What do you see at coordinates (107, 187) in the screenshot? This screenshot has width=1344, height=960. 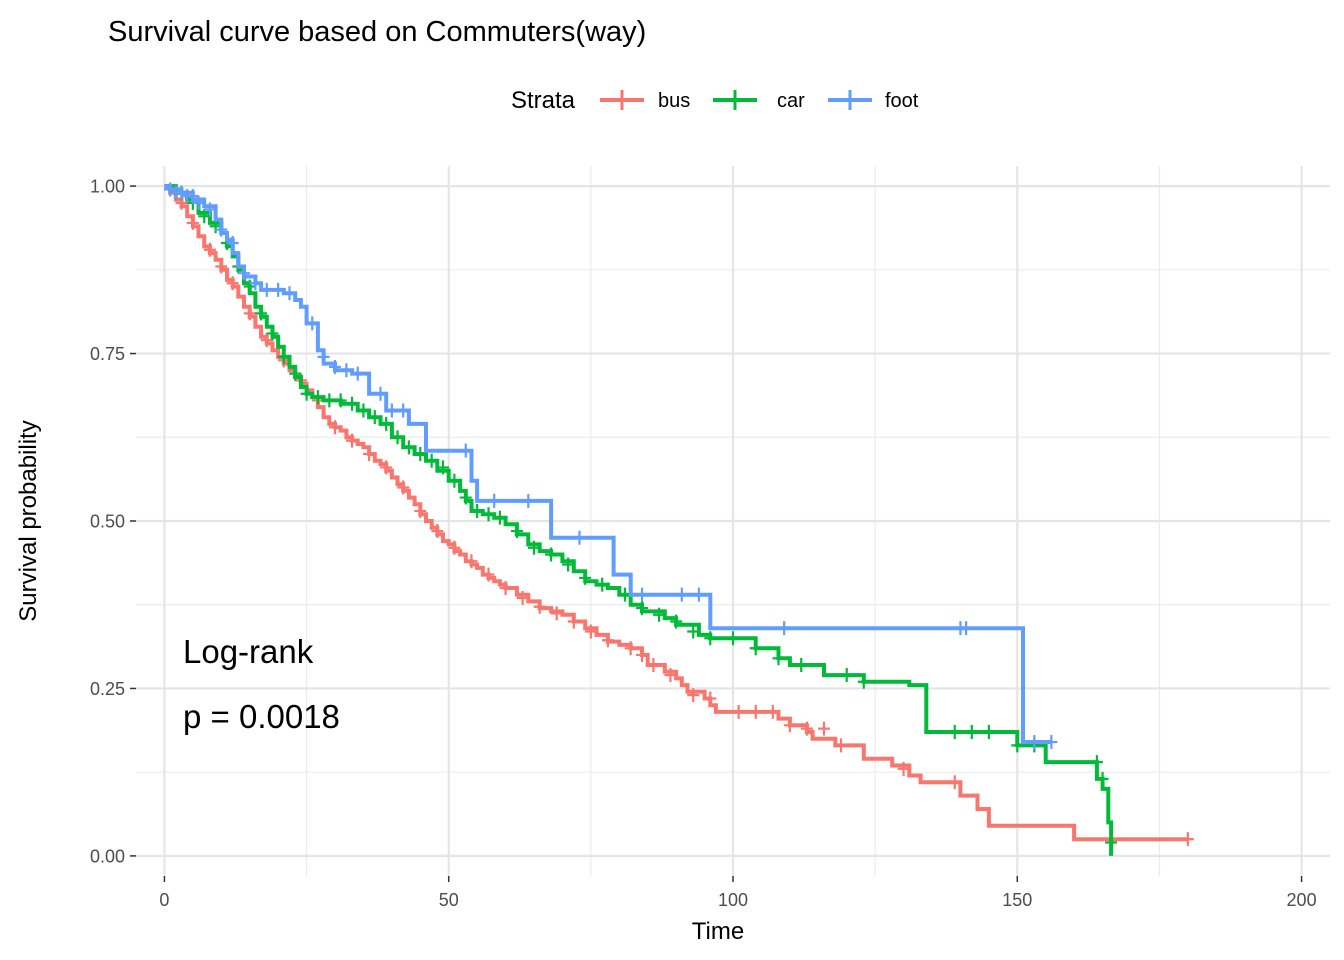 I see `y-tick-label: 1.00` at bounding box center [107, 187].